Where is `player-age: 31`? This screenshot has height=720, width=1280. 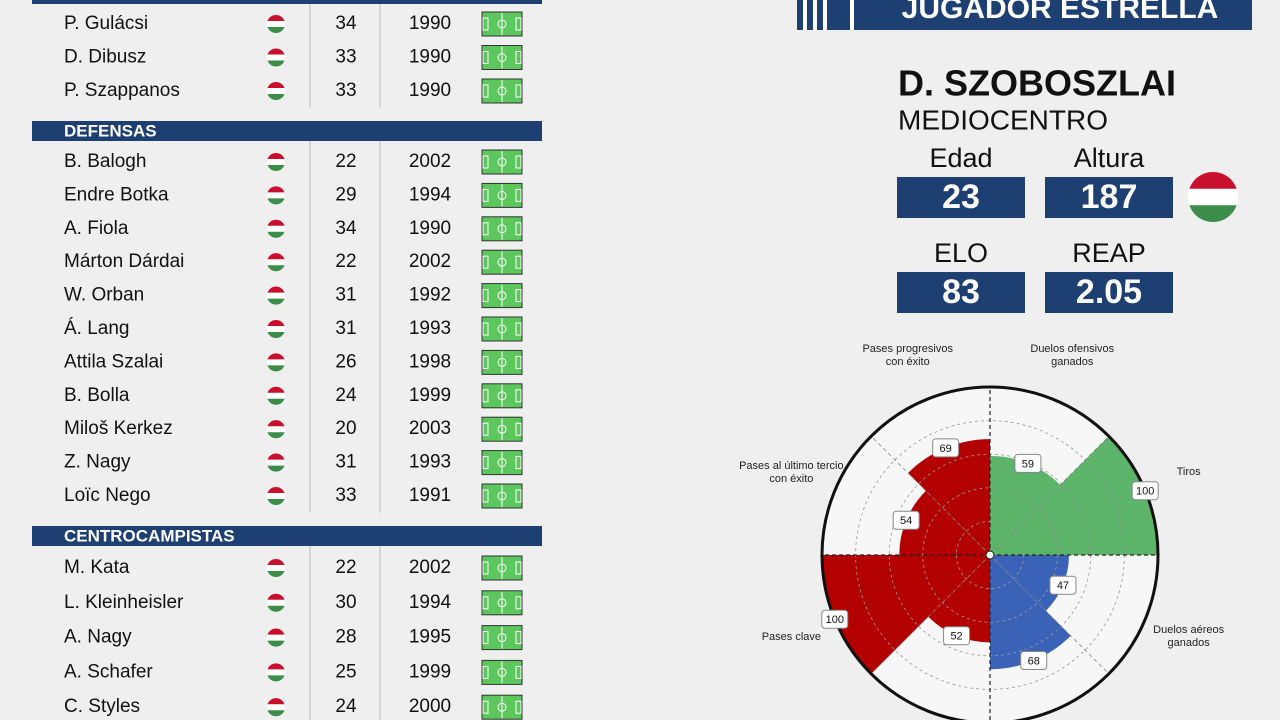 player-age: 31 is located at coordinates (345, 328).